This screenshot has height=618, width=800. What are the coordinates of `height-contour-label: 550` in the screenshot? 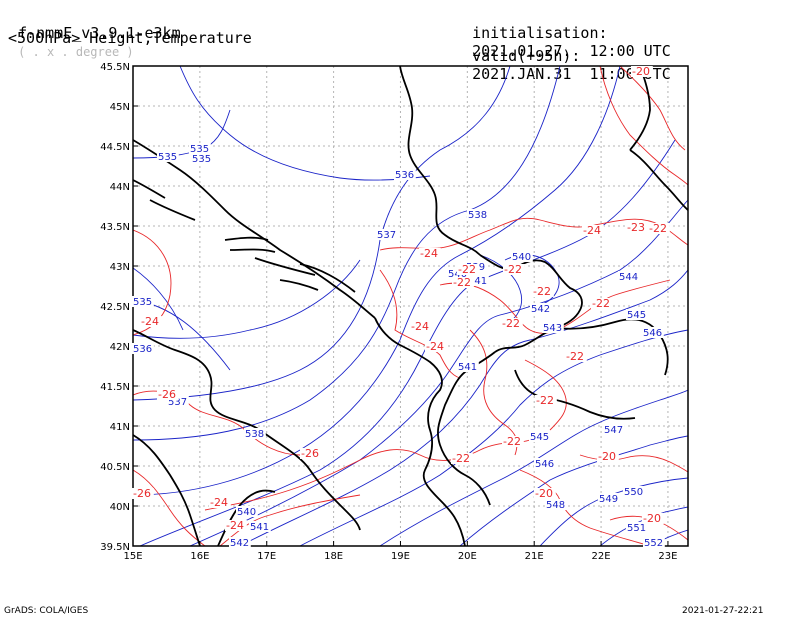 It's located at (633, 492).